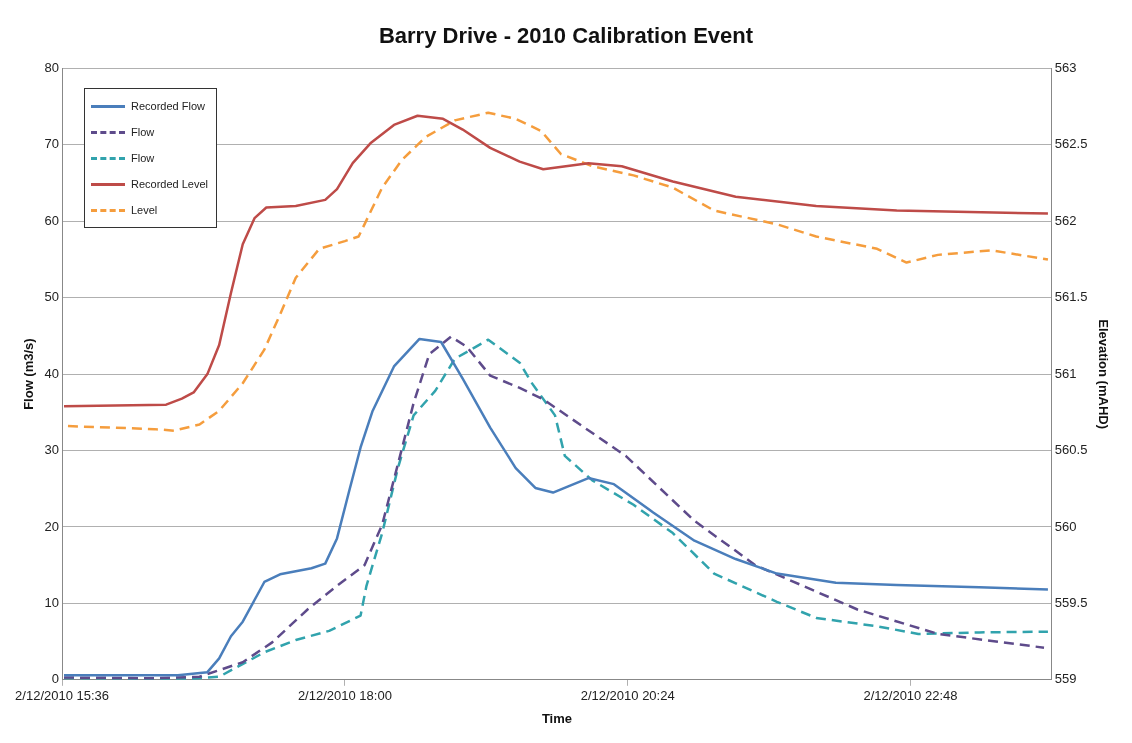  I want to click on chart-title: Barry Drive - 2010 Calibration Event, so click(566, 36).